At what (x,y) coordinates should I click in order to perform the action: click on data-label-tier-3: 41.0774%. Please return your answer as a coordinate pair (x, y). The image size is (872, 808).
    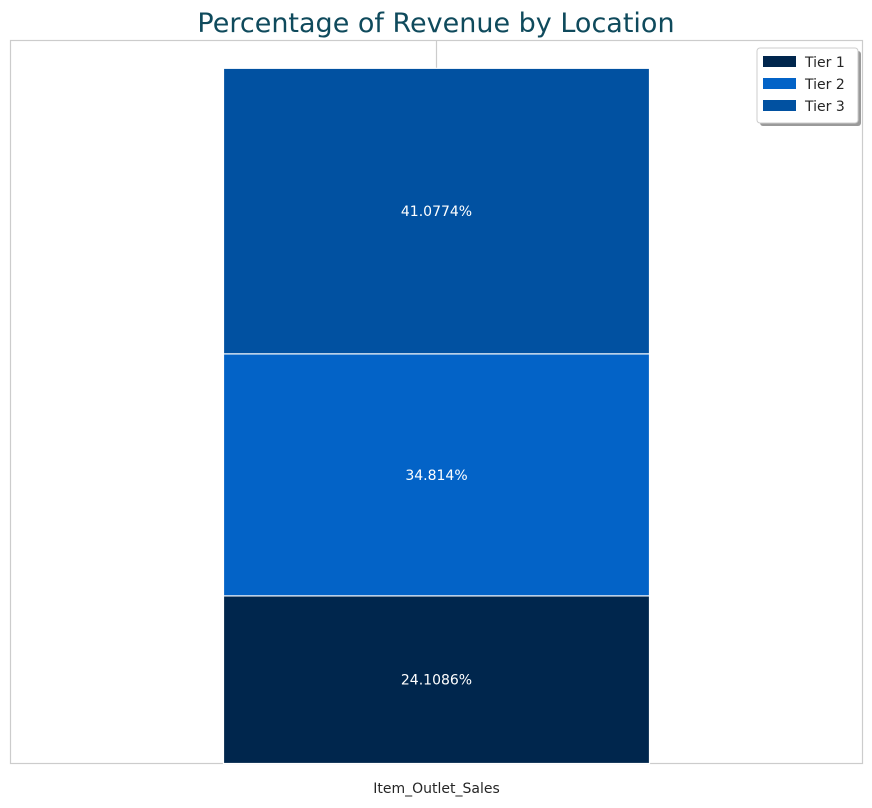
    Looking at the image, I should click on (436, 212).